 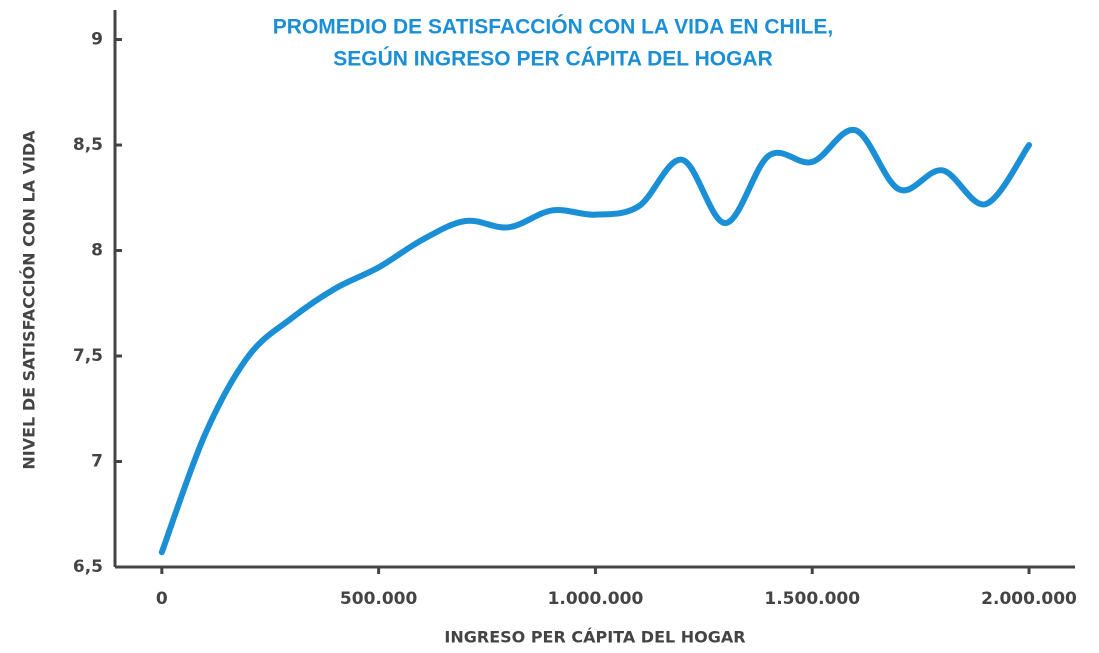 I want to click on y-tick-label: 6,5, so click(x=88, y=567).